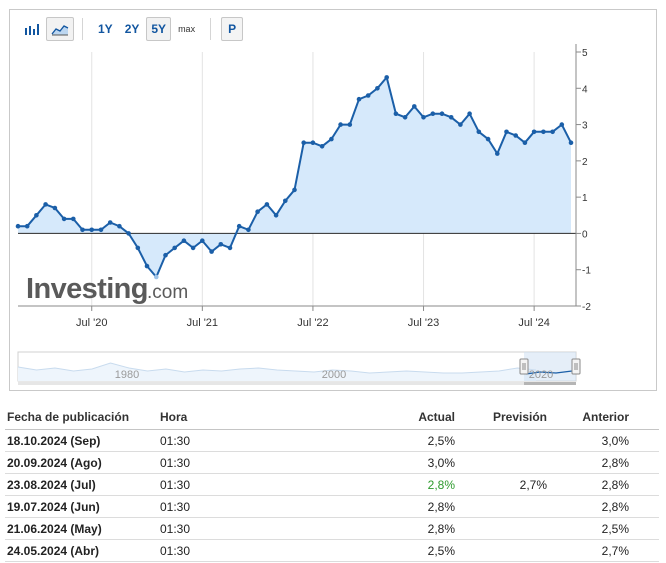 The height and width of the screenshot is (563, 666). I want to click on navigator-area, so click(277, 372).